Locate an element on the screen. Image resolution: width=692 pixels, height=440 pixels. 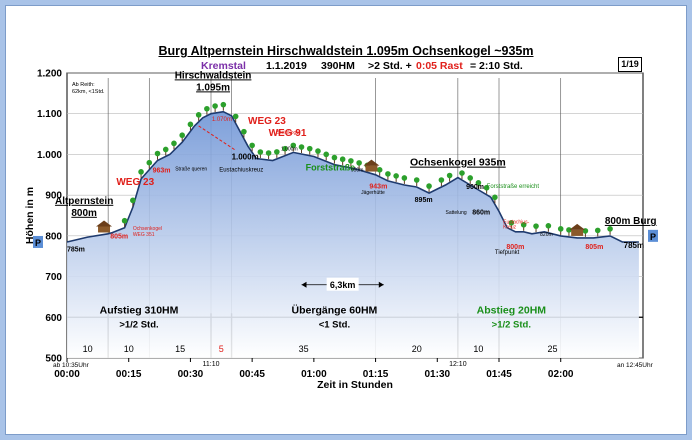
annotation: 805m is located at coordinates (594, 247).